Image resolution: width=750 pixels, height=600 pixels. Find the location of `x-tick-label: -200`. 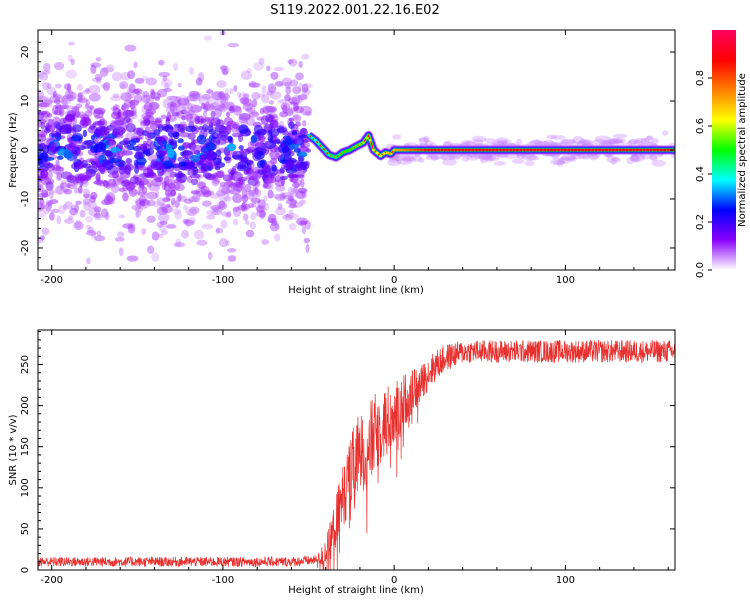

x-tick-label: -200 is located at coordinates (51, 580).